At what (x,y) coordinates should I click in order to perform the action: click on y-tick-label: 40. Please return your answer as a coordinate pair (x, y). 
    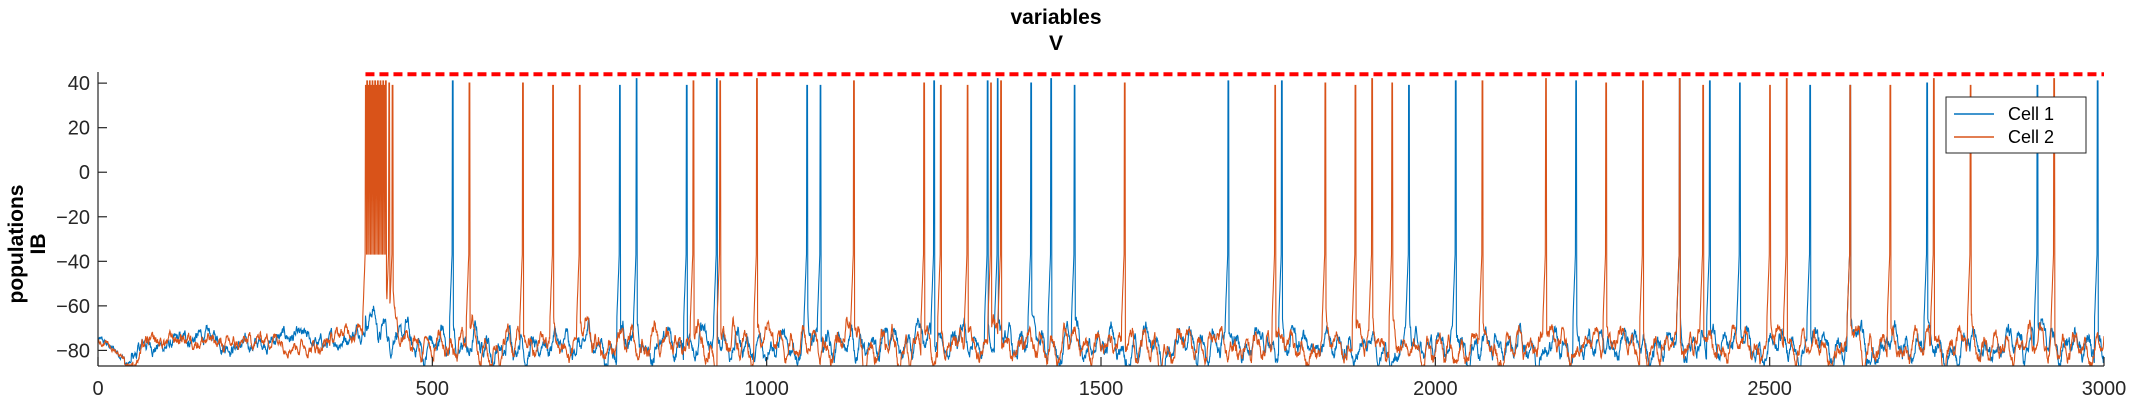
    Looking at the image, I should click on (79, 84).